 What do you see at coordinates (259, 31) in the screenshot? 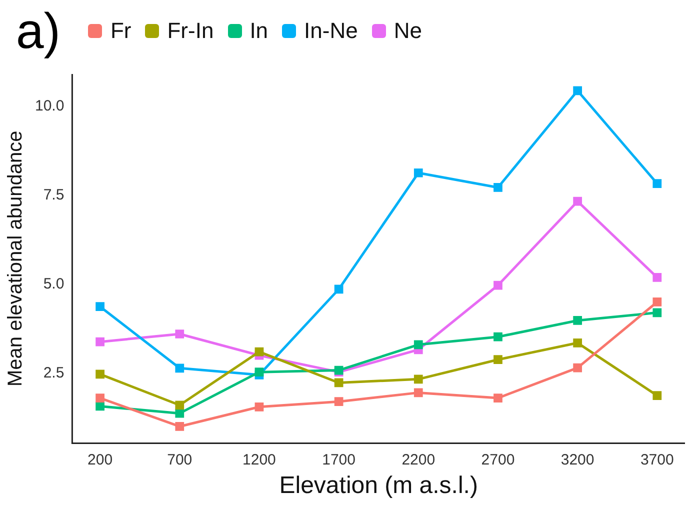
I see `legend-label: In` at bounding box center [259, 31].